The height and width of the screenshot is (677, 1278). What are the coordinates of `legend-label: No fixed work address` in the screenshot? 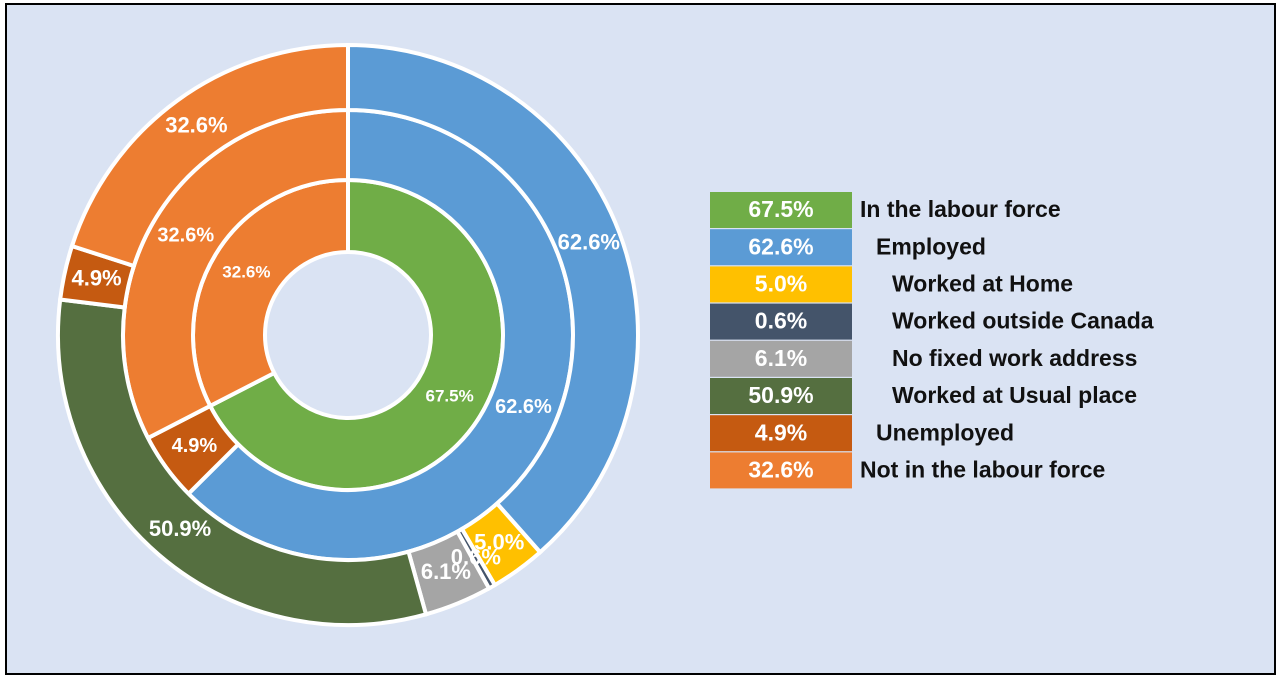 It's located at (1014, 358).